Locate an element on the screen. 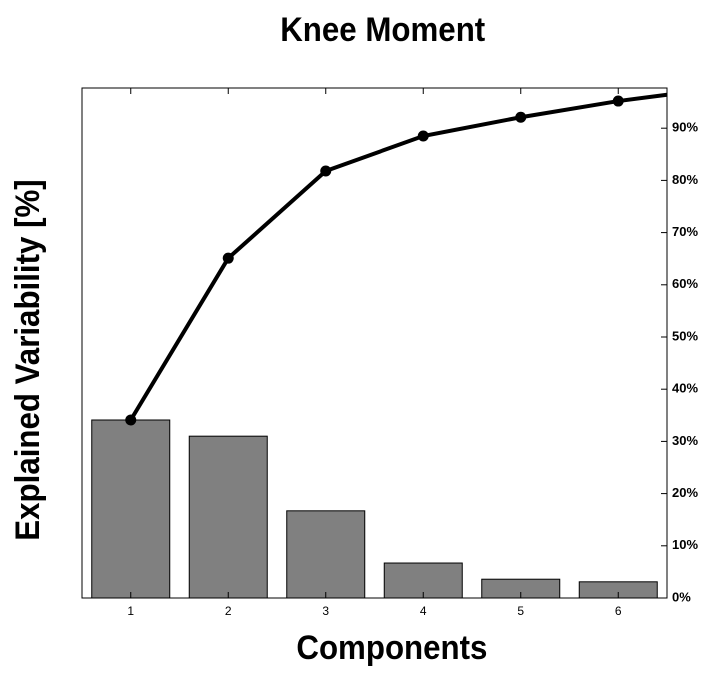 Image resolution: width=706 pixels, height=674 pixels. x-axis-label: Components is located at coordinates (391, 647).